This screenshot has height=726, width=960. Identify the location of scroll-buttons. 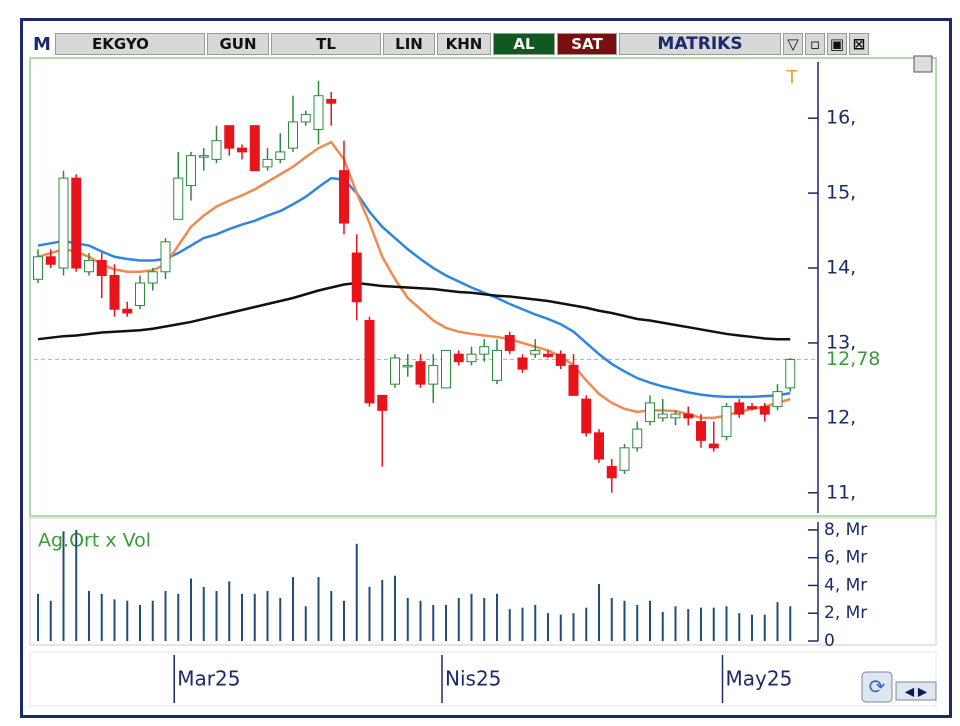
(916, 691).